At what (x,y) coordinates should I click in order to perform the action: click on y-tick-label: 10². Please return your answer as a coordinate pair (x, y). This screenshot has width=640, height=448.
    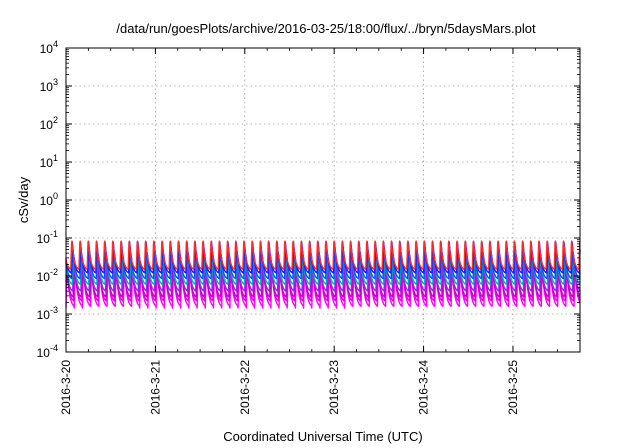
    Looking at the image, I should click on (49, 123).